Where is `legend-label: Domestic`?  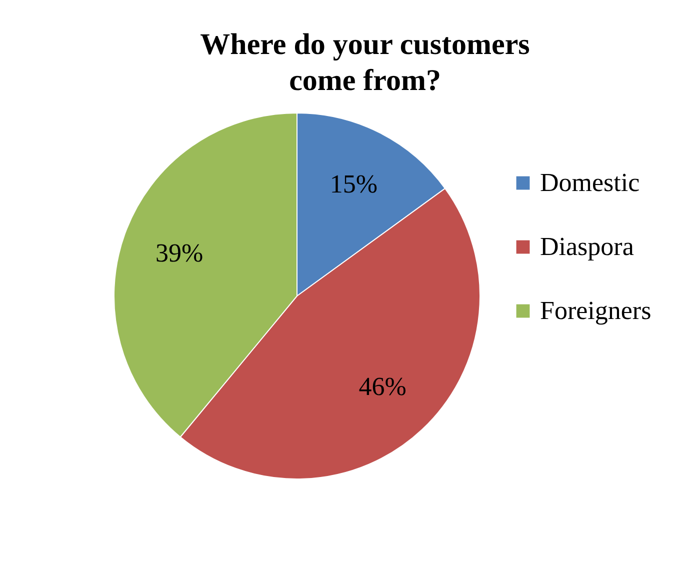
legend-label: Domestic is located at coordinates (590, 182).